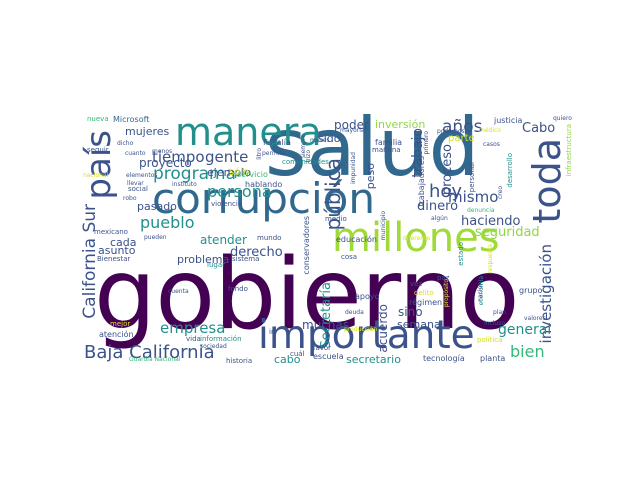 This screenshot has width=640, height=480. Describe the element at coordinates (221, 339) in the screenshot. I see `word-informacion: información` at that location.